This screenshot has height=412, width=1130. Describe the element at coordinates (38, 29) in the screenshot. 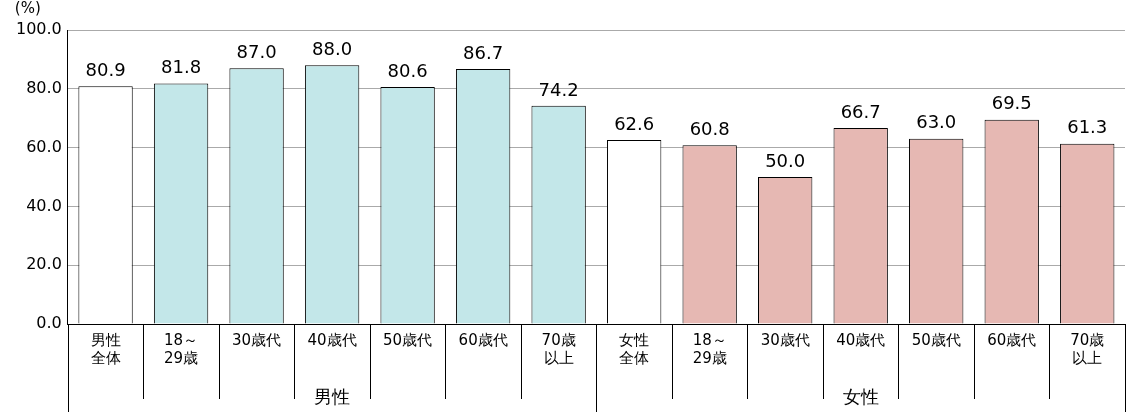

I see `y-tick-label: 100.0` at that location.